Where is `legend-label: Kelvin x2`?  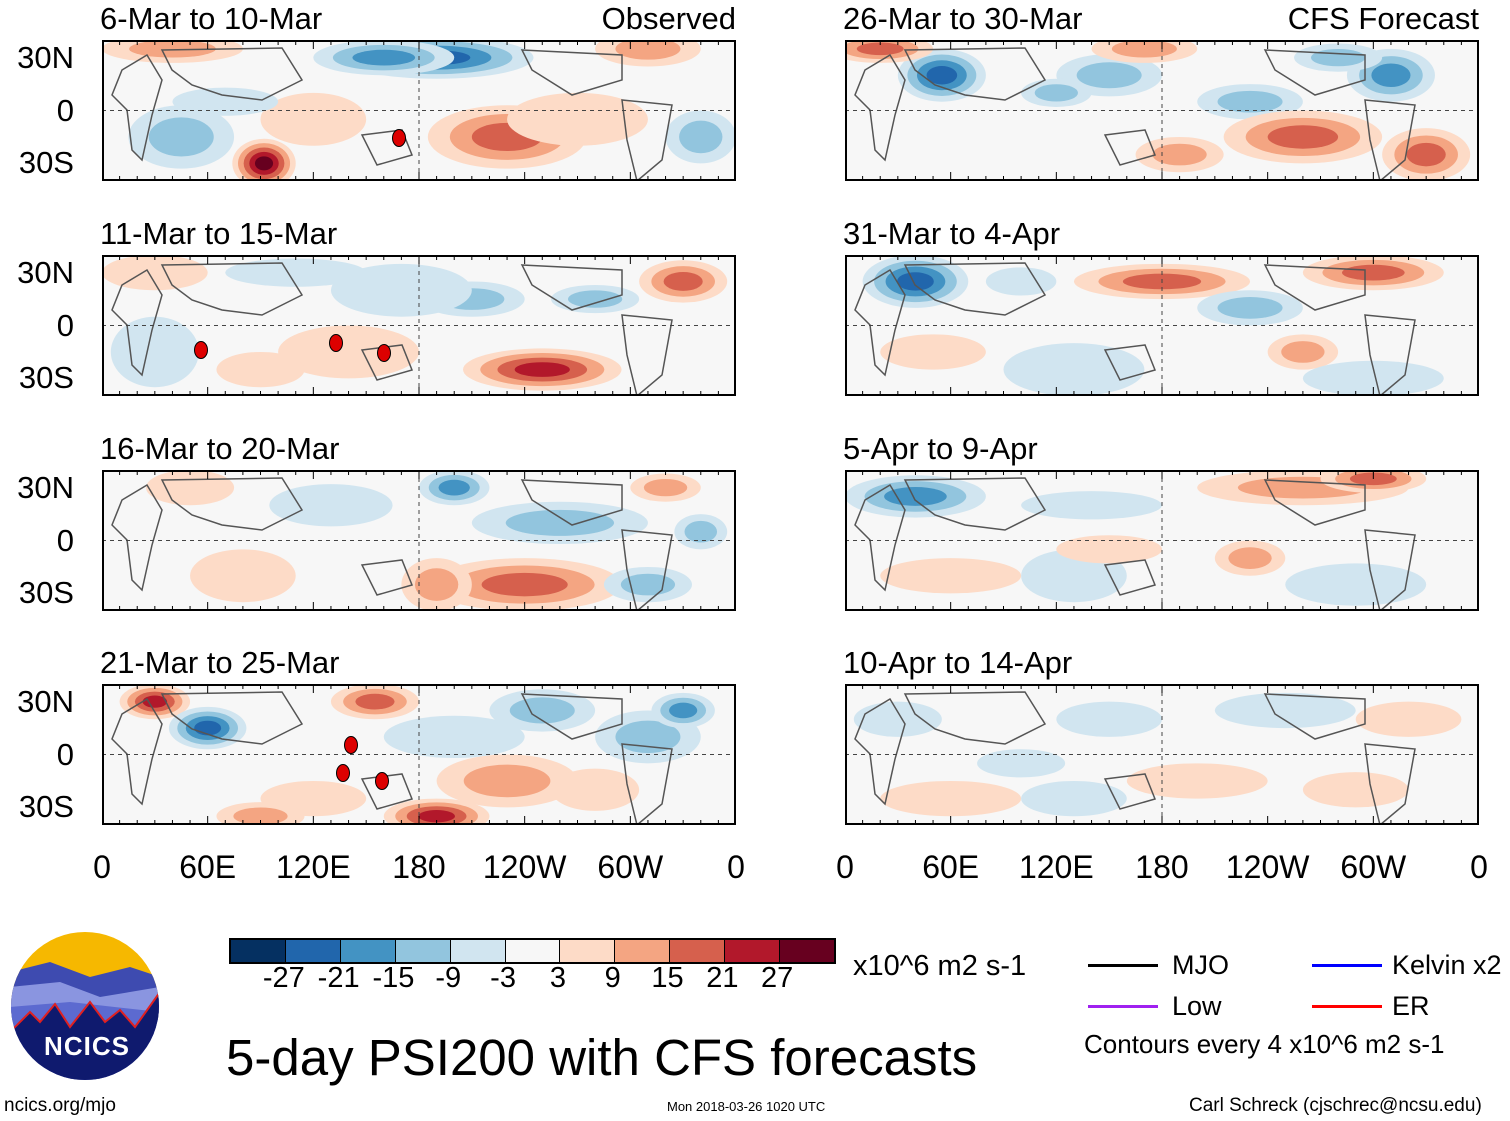
legend-label: Kelvin x2 is located at coordinates (1447, 965).